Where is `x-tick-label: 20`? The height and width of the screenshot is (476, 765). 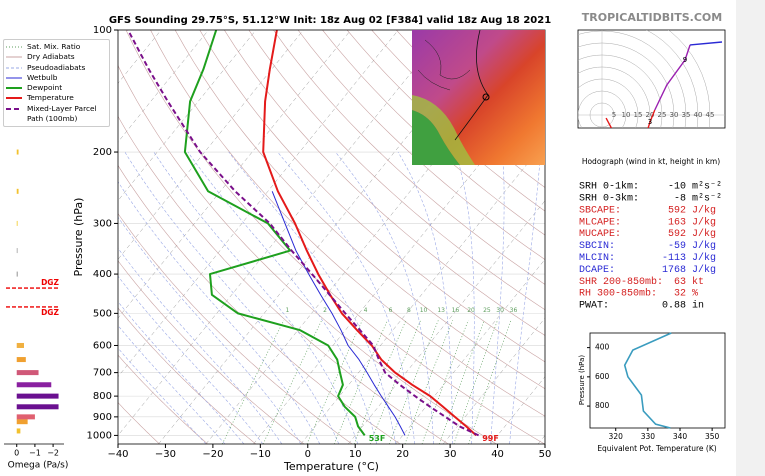
x-tick-label: 20 is located at coordinates (402, 454).